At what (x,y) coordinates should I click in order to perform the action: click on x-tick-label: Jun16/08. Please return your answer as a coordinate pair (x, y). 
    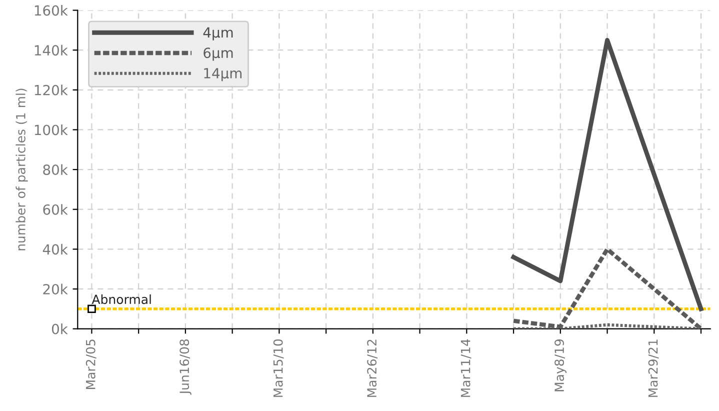
    Looking at the image, I should click on (186, 367).